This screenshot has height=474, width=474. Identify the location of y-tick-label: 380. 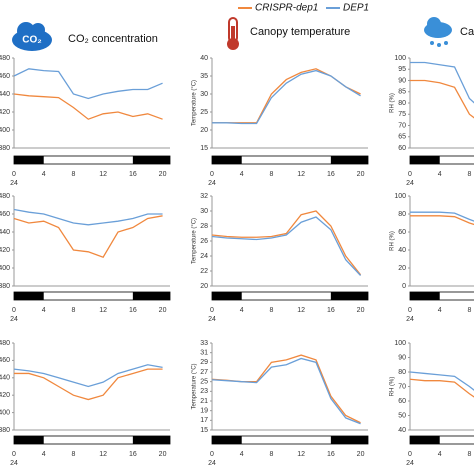
(5, 430).